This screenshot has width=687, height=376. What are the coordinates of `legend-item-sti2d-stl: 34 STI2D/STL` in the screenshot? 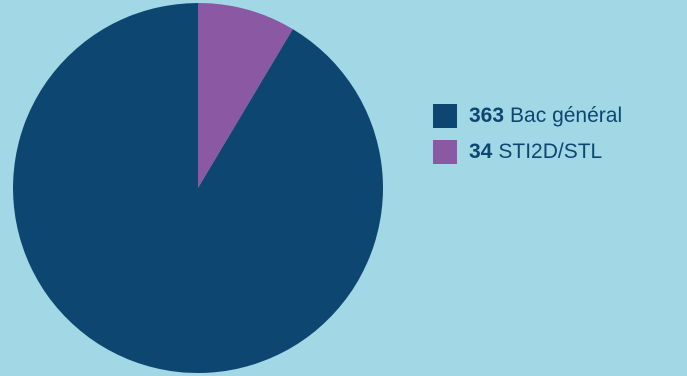 It's located at (527, 152).